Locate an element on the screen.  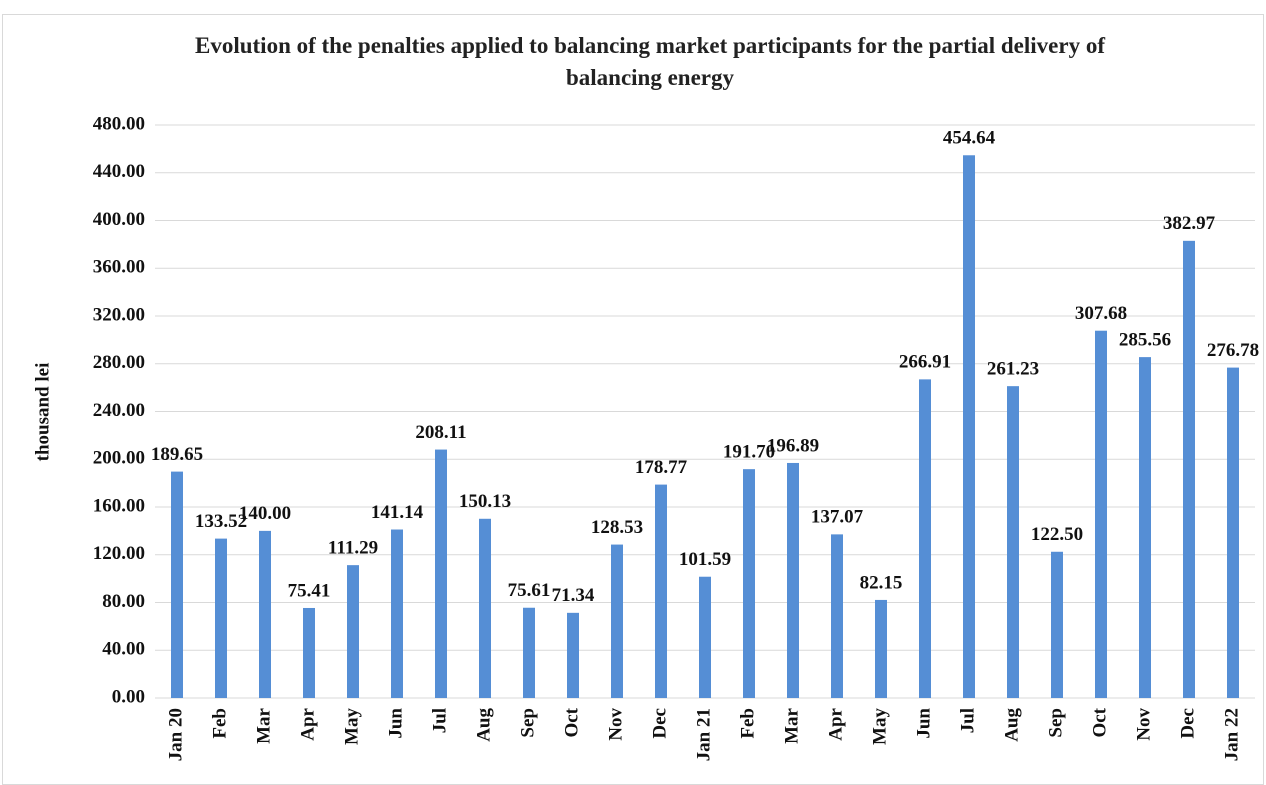
value-label: 266.91 is located at coordinates (925, 362).